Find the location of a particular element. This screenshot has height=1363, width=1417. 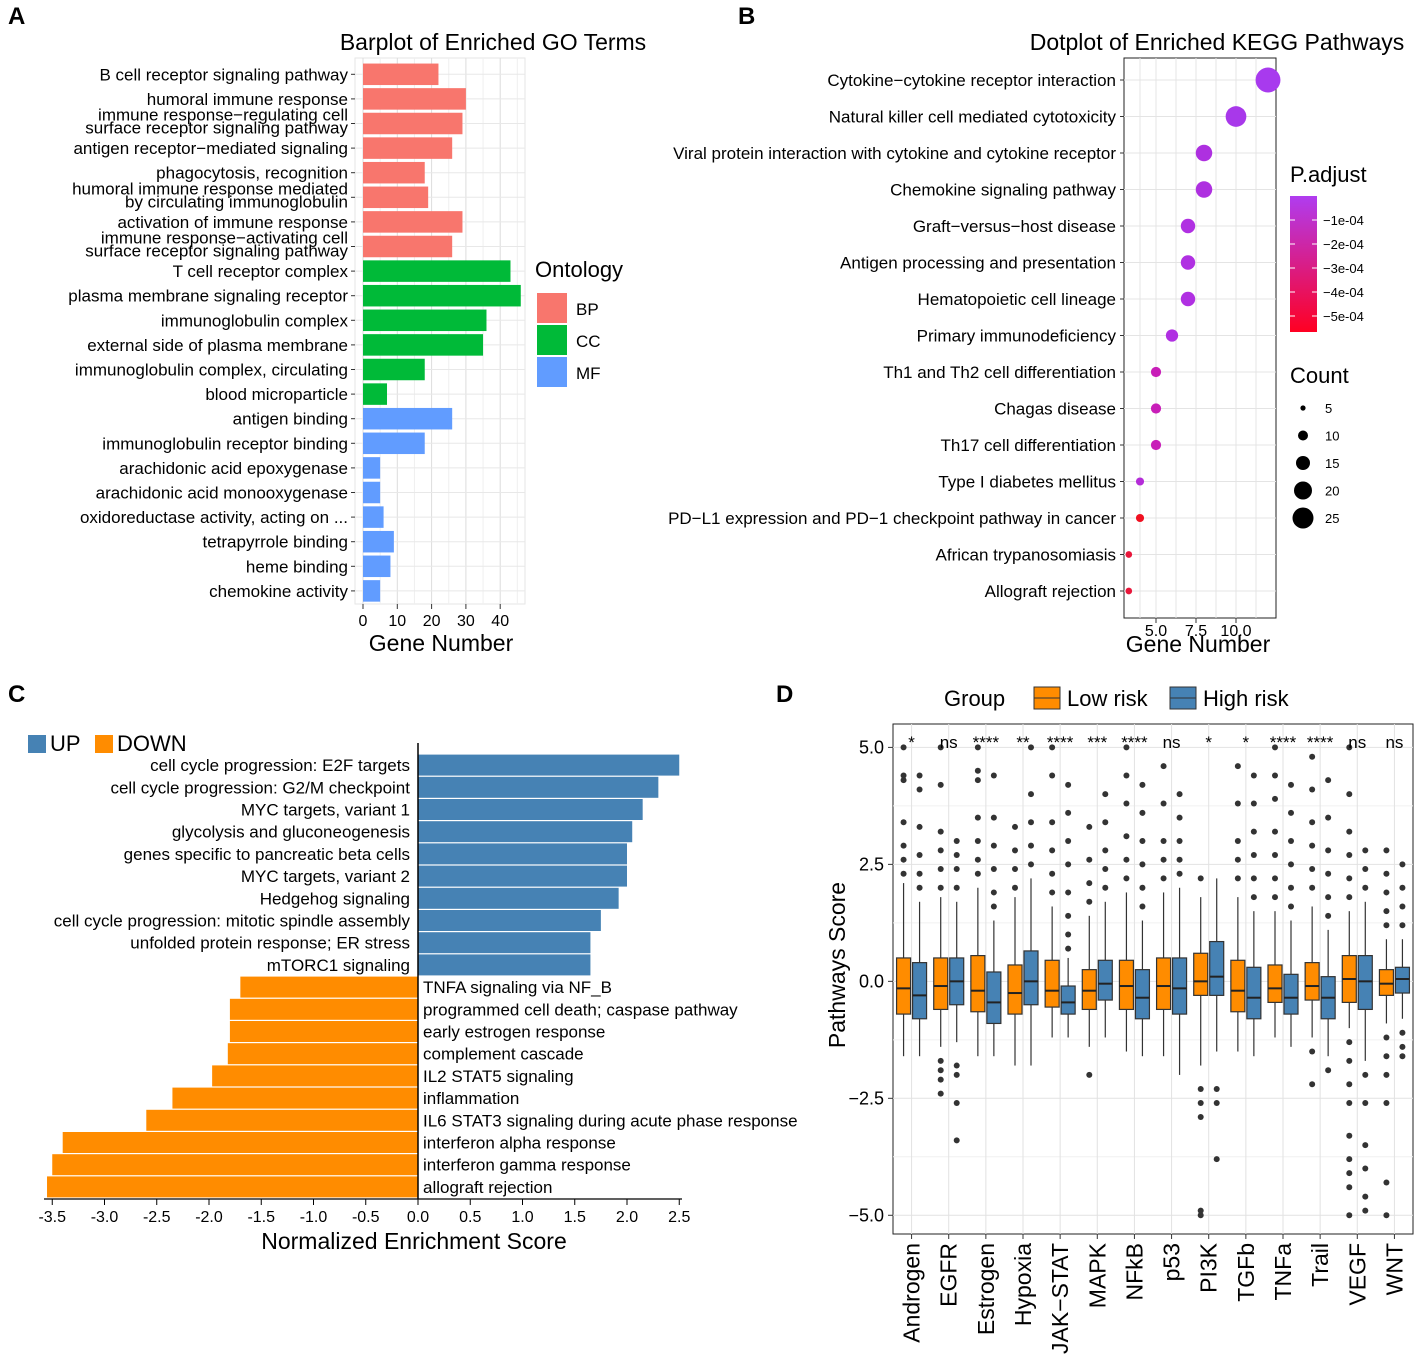

y-tick-label: 5.0 is located at coordinates (871, 747).